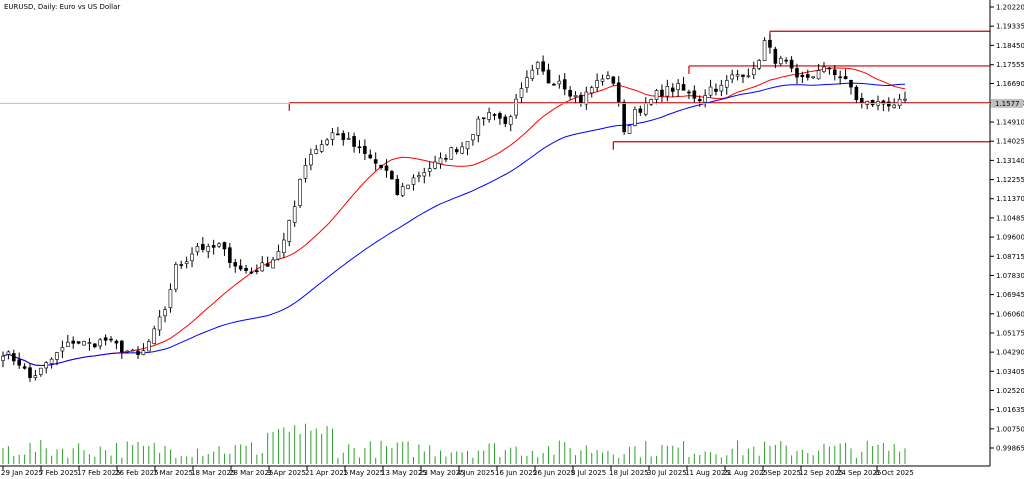 This screenshot has height=479, width=1024. Describe the element at coordinates (1010, 180) in the screenshot. I see `price-tick-label: 1.12255` at that location.